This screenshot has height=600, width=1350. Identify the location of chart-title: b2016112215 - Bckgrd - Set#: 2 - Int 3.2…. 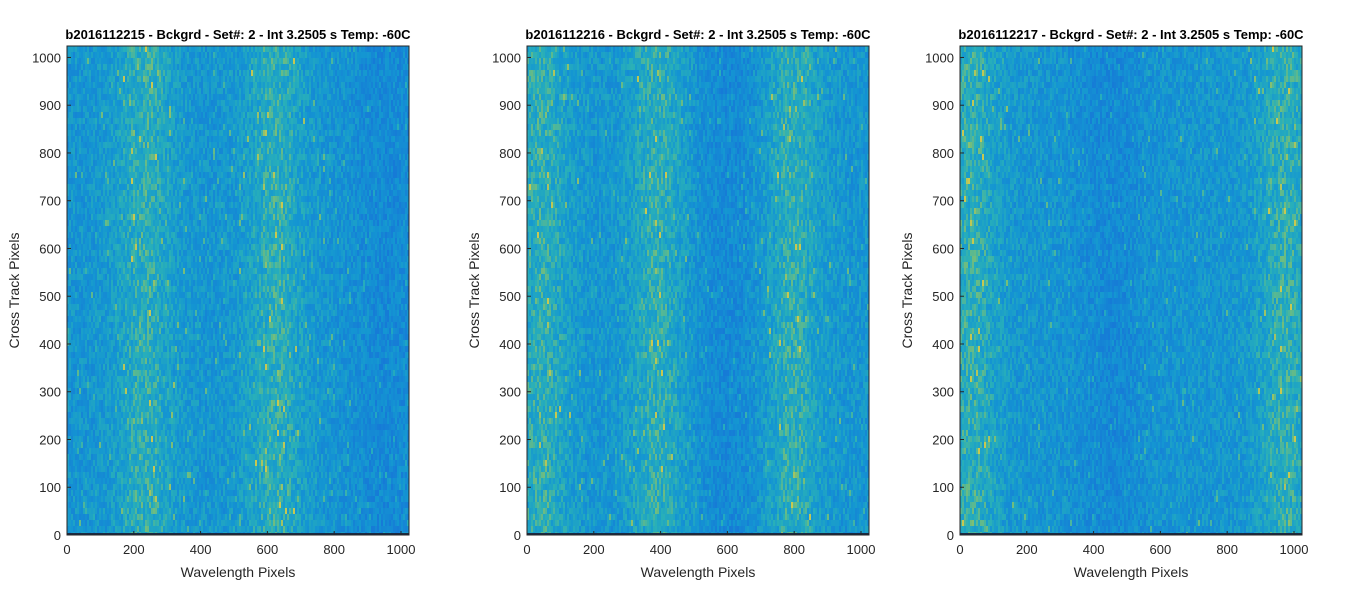
(238, 34).